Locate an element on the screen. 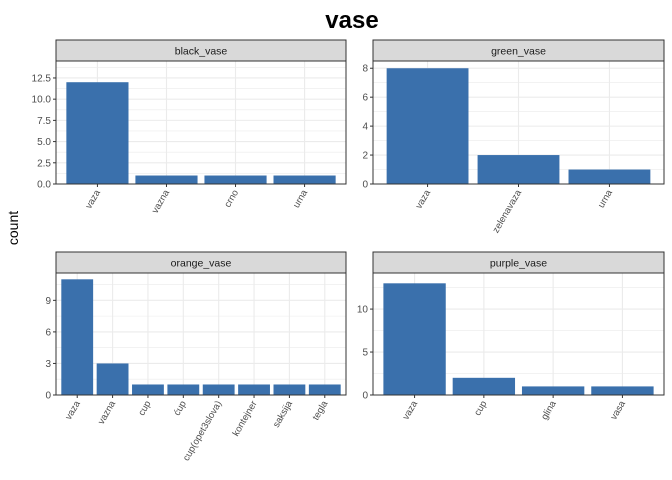 The width and height of the screenshot is (672, 480). y-axis-label: count is located at coordinates (13, 228).